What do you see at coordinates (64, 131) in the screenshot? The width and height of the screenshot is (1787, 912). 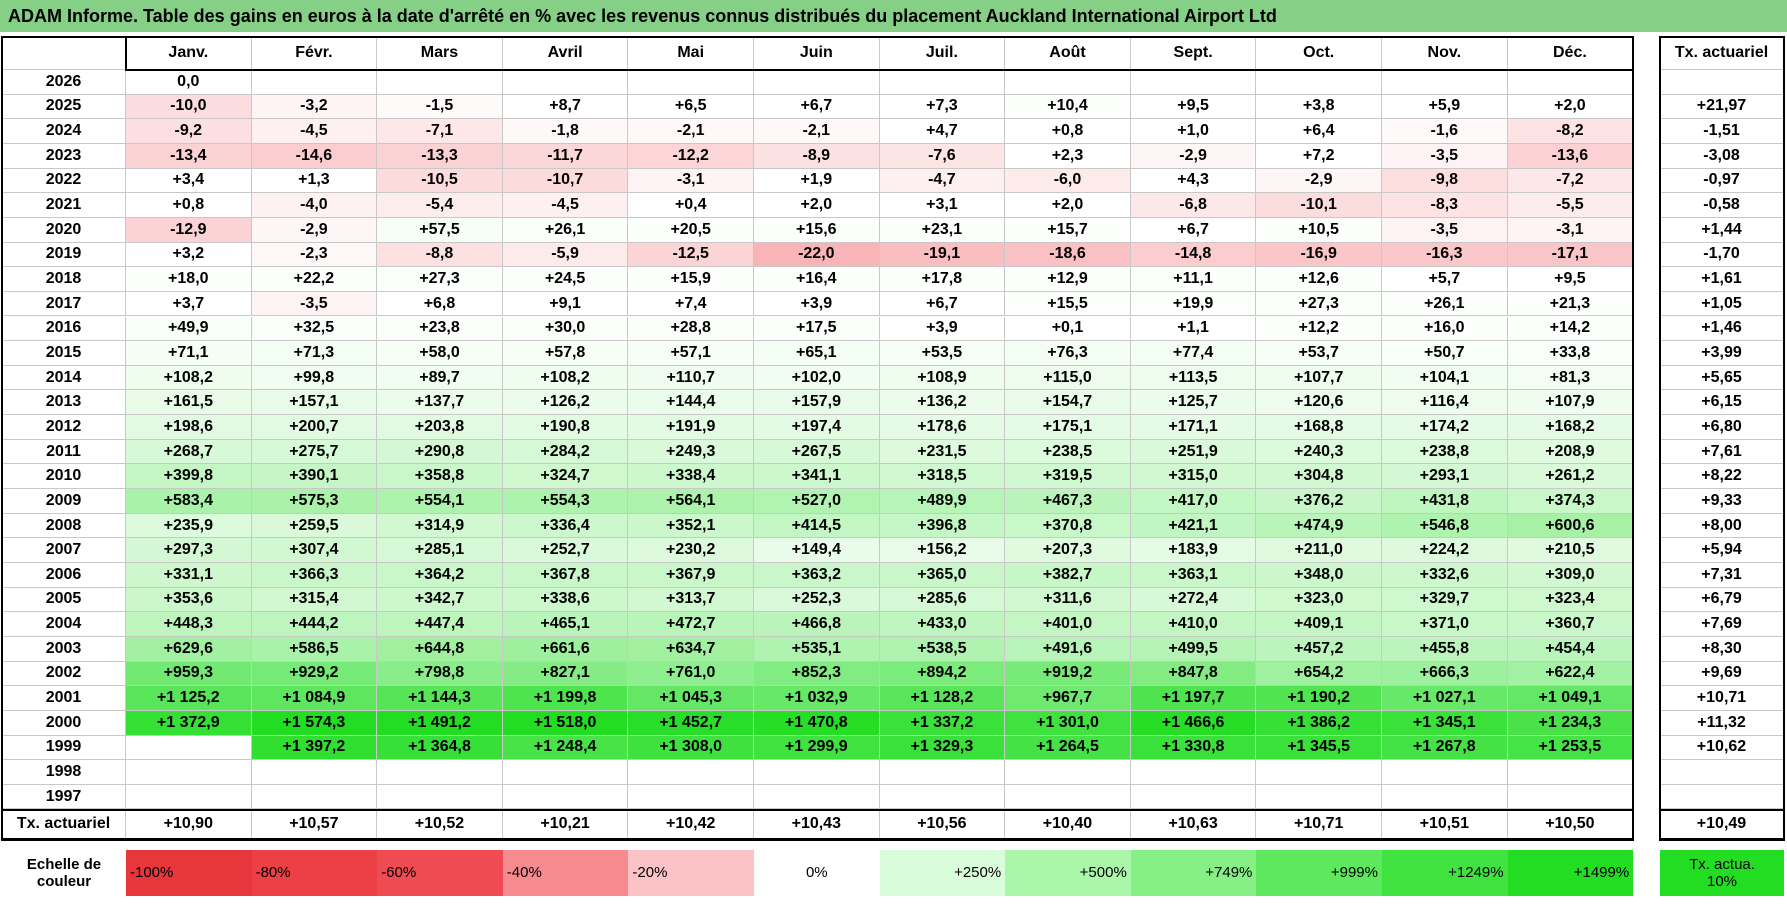 I see `year-label: 2024` at bounding box center [64, 131].